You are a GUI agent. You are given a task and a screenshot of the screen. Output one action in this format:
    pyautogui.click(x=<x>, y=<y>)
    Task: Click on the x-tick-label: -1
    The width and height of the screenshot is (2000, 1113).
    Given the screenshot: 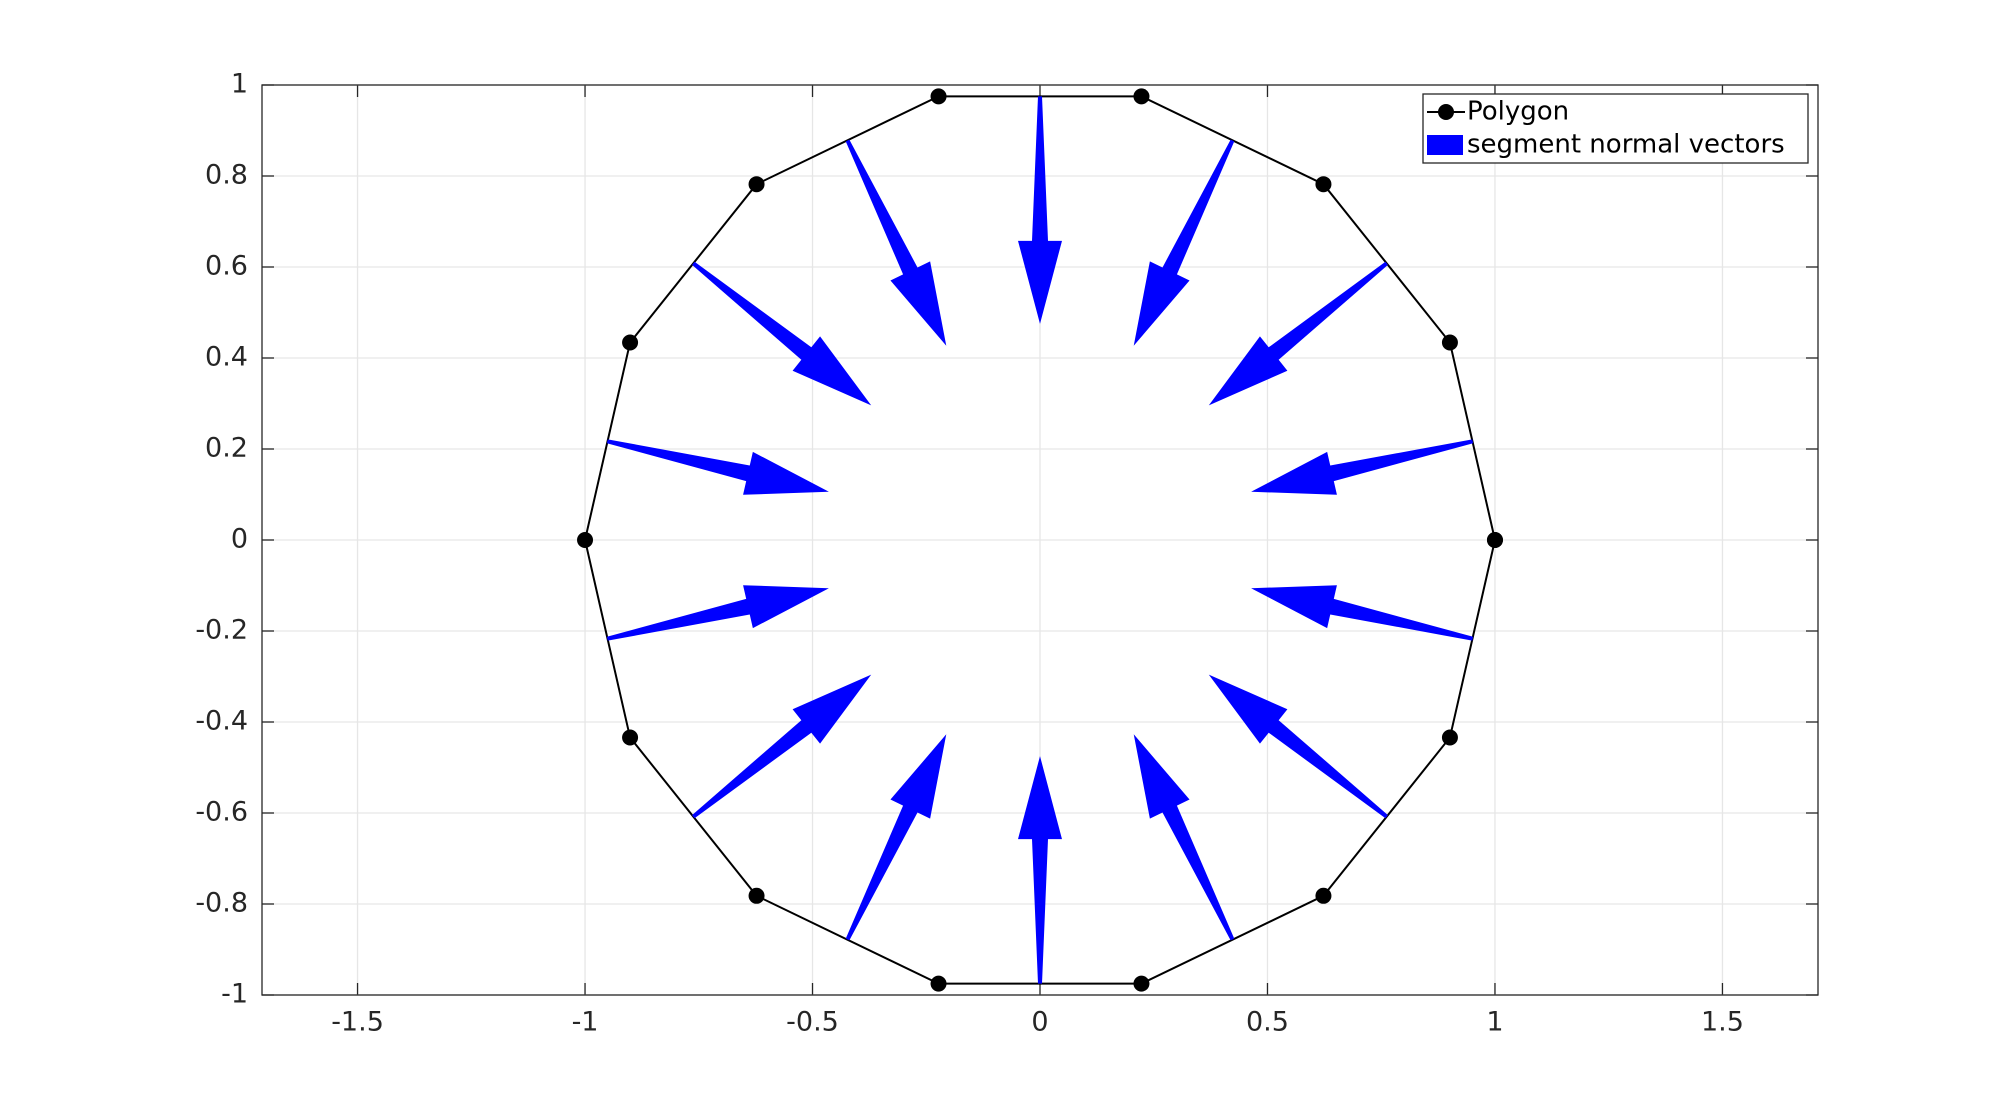 What is the action you would take?
    pyautogui.click(x=585, y=1022)
    